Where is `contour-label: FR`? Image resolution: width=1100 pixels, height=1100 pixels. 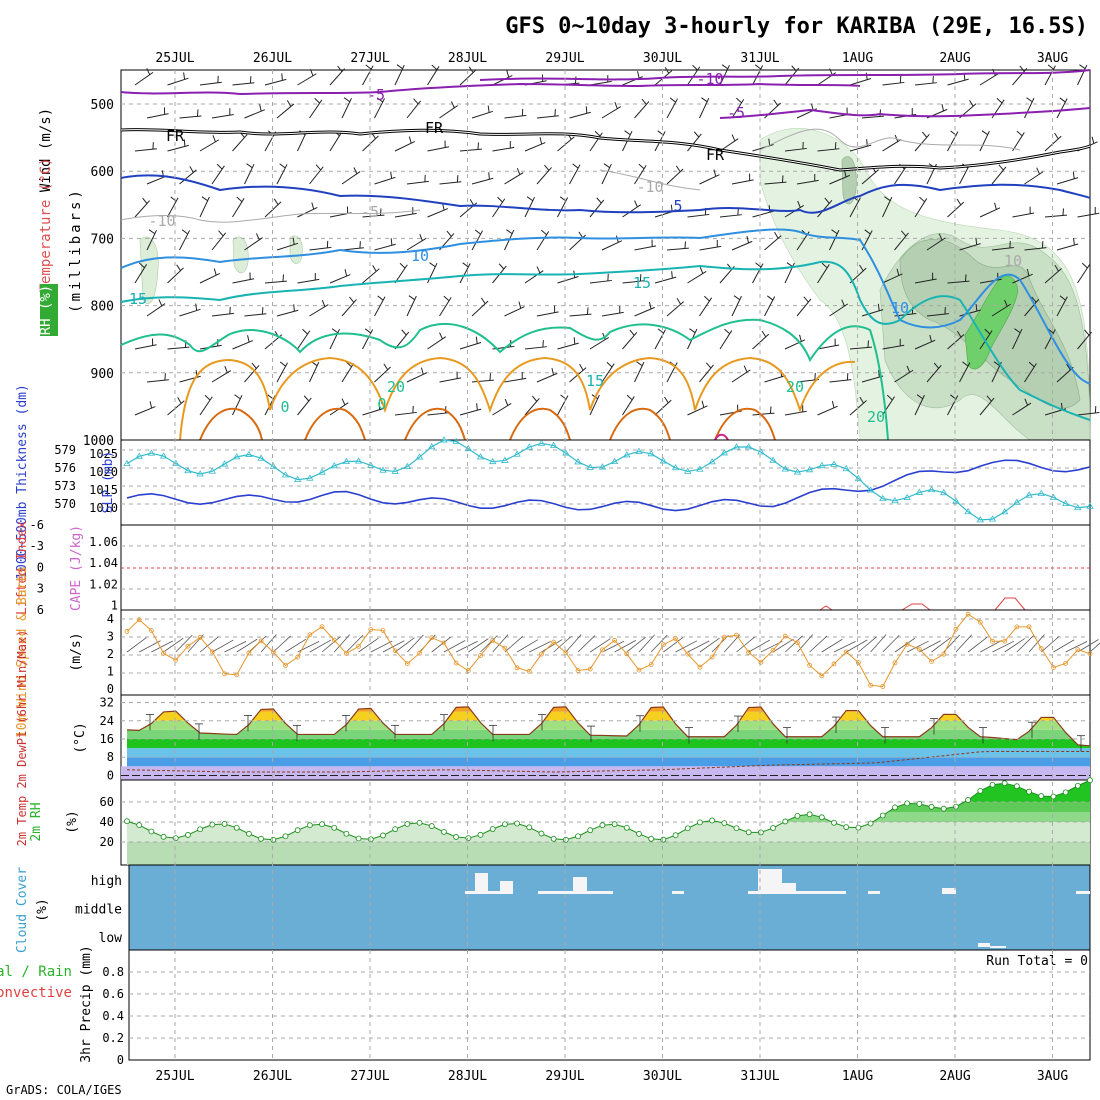
contour-label: FR is located at coordinates (434, 128).